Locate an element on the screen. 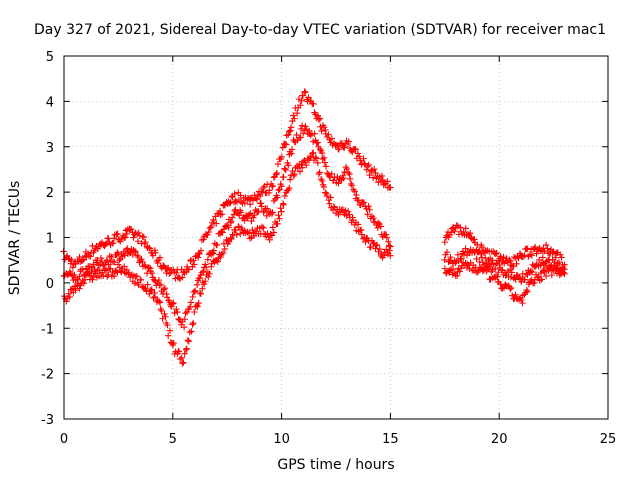 This screenshot has width=640, height=480. y-tick-label: 3 is located at coordinates (50, 148).